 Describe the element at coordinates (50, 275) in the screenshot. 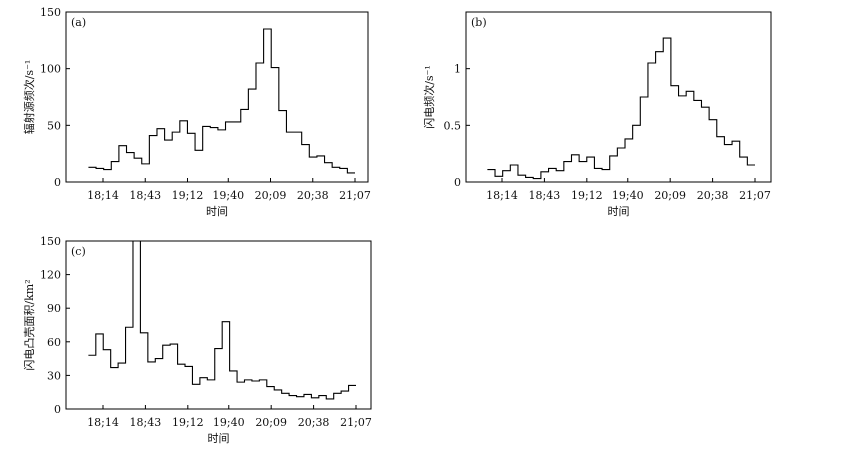

I see `y-tick-label: 120` at that location.